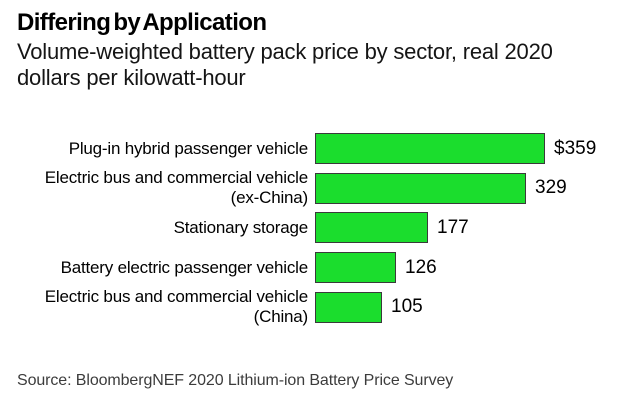 This screenshot has width=624, height=403. What do you see at coordinates (407, 307) in the screenshot?
I see `value-label: 105` at bounding box center [407, 307].